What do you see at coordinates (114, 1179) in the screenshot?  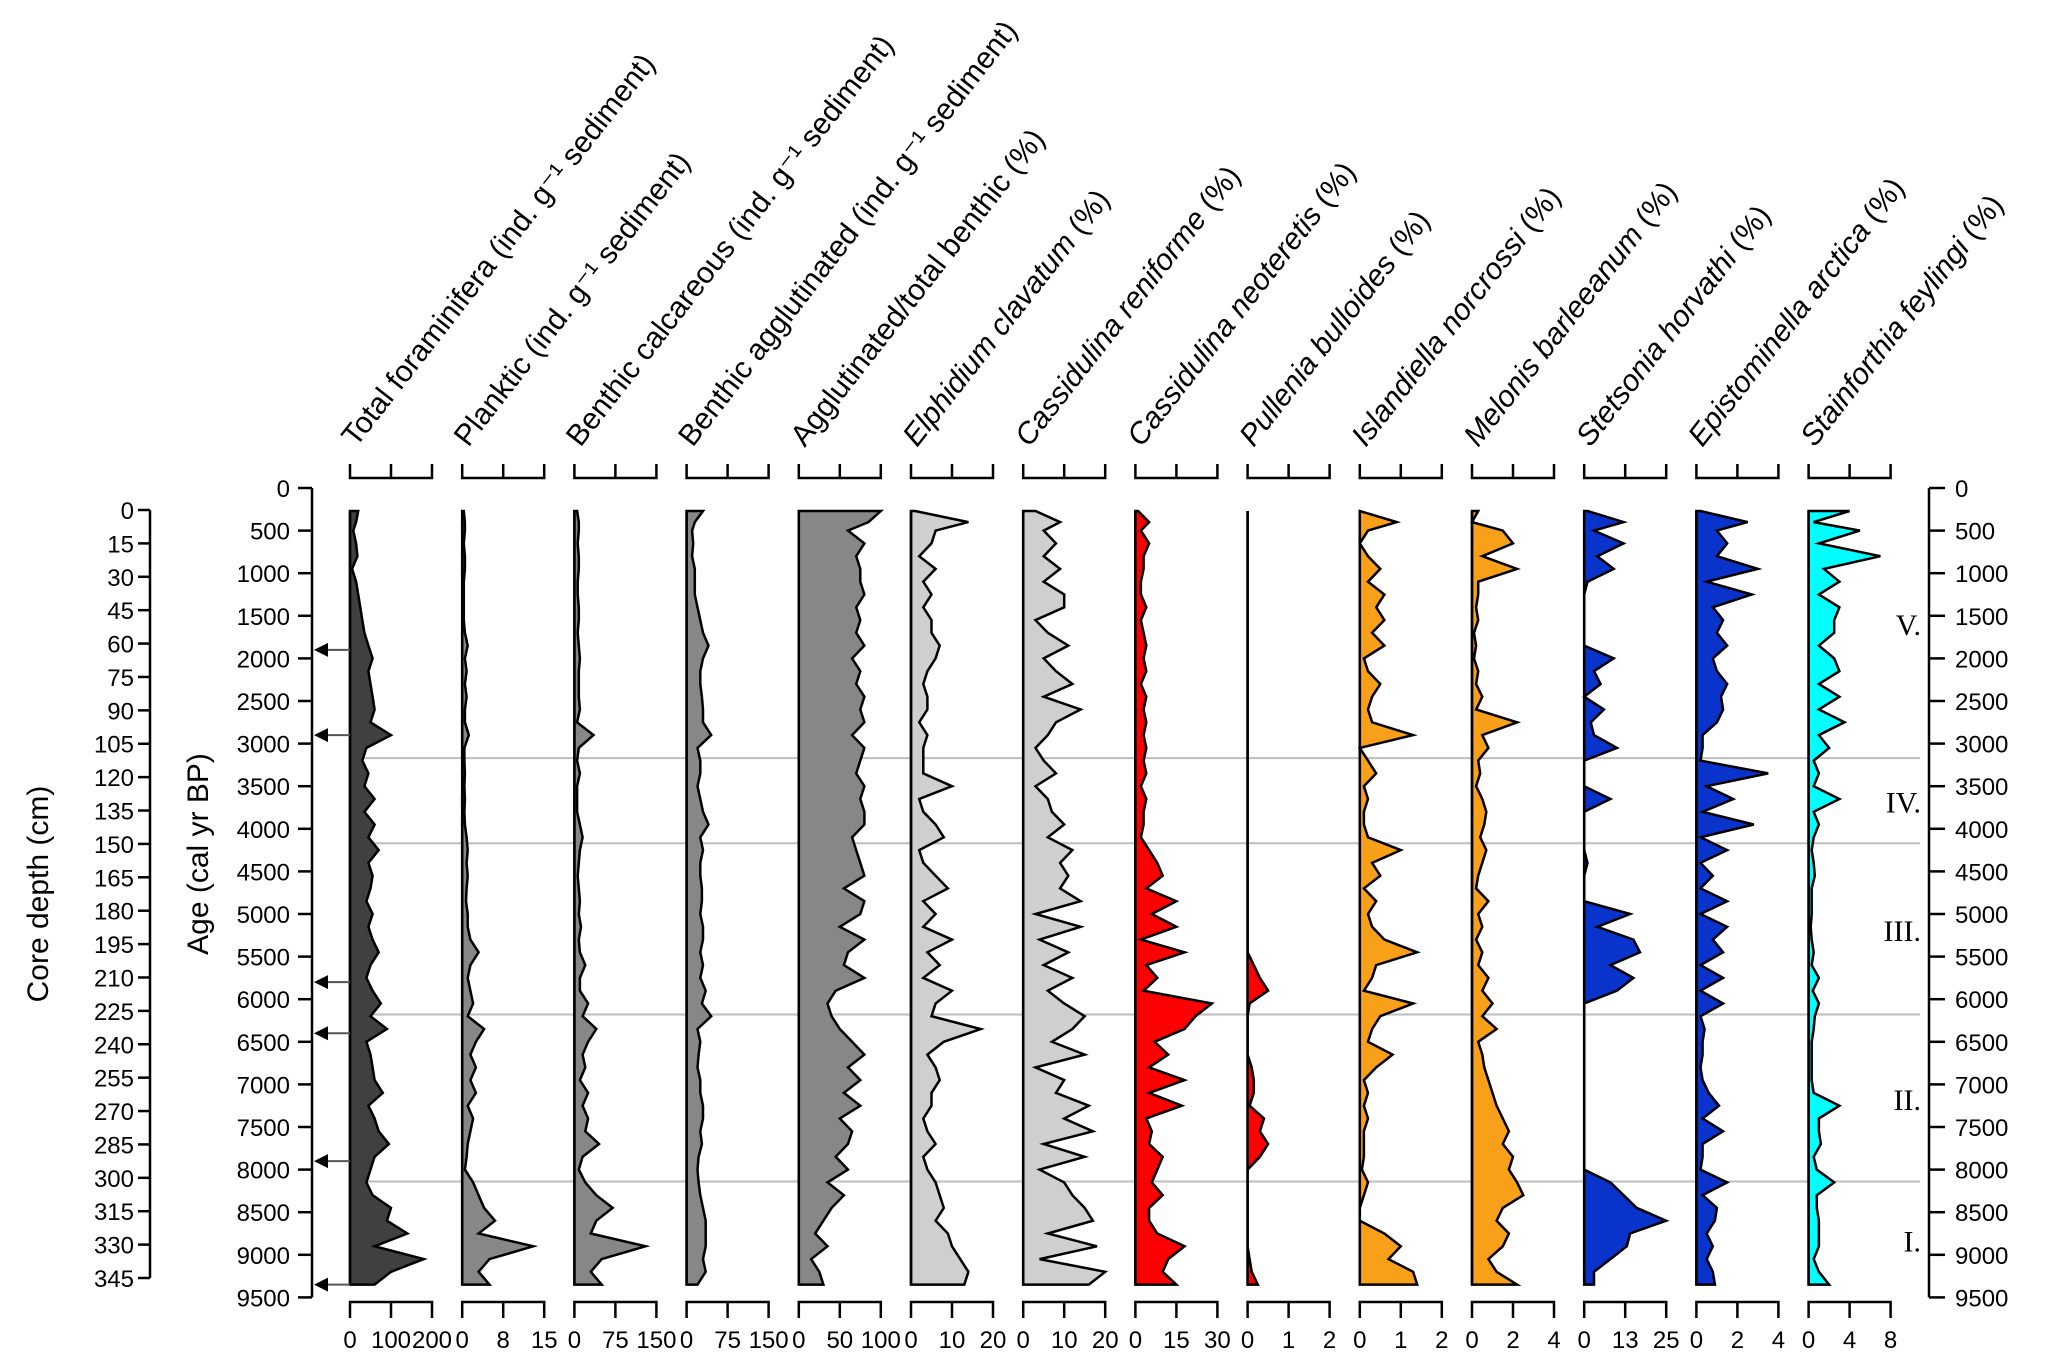 I see `depth-tick-label: 300` at bounding box center [114, 1179].